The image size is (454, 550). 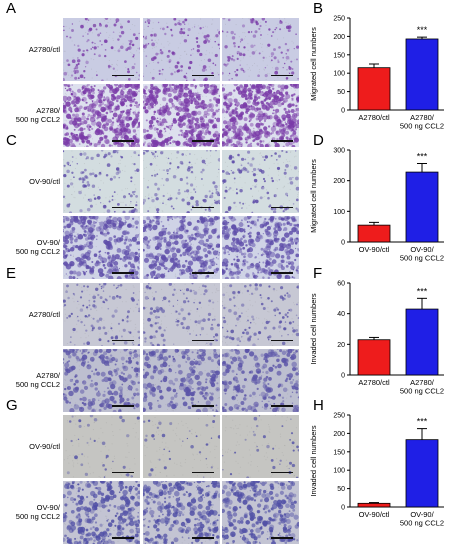 I want to click on panel-letter: C, so click(x=11, y=140).